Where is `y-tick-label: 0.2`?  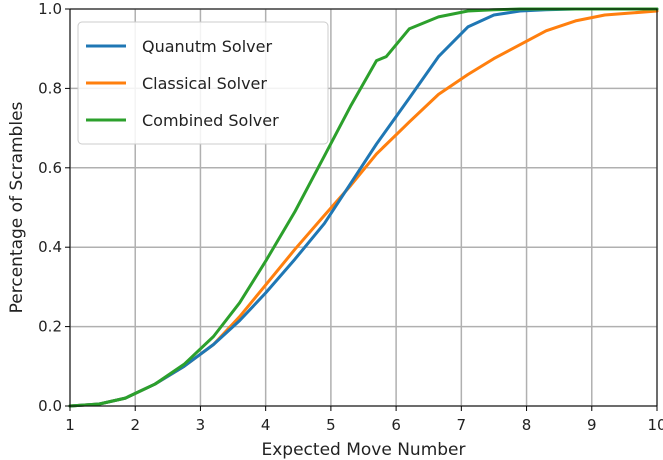 y-tick-label: 0.2 is located at coordinates (50, 327).